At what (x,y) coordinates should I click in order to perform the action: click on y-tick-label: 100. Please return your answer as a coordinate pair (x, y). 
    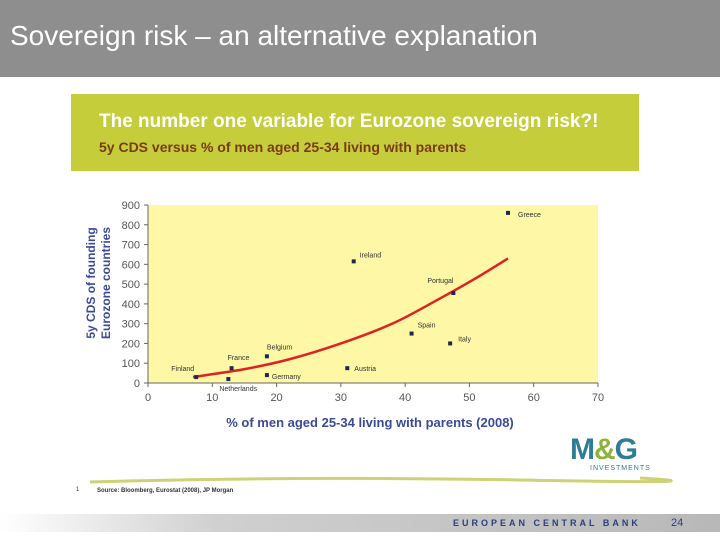
    Looking at the image, I should click on (131, 364).